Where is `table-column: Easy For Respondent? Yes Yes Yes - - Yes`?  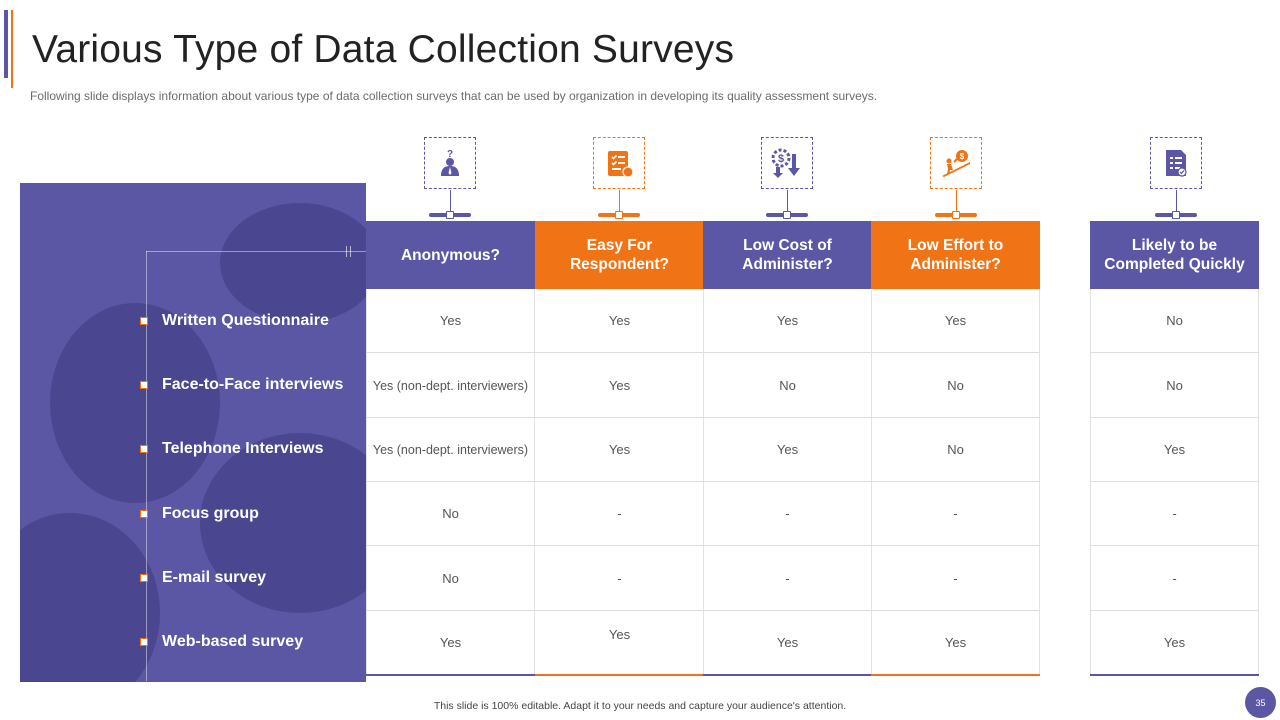
table-column: Easy For Respondent? Yes Yes Yes - - Yes is located at coordinates (619, 448).